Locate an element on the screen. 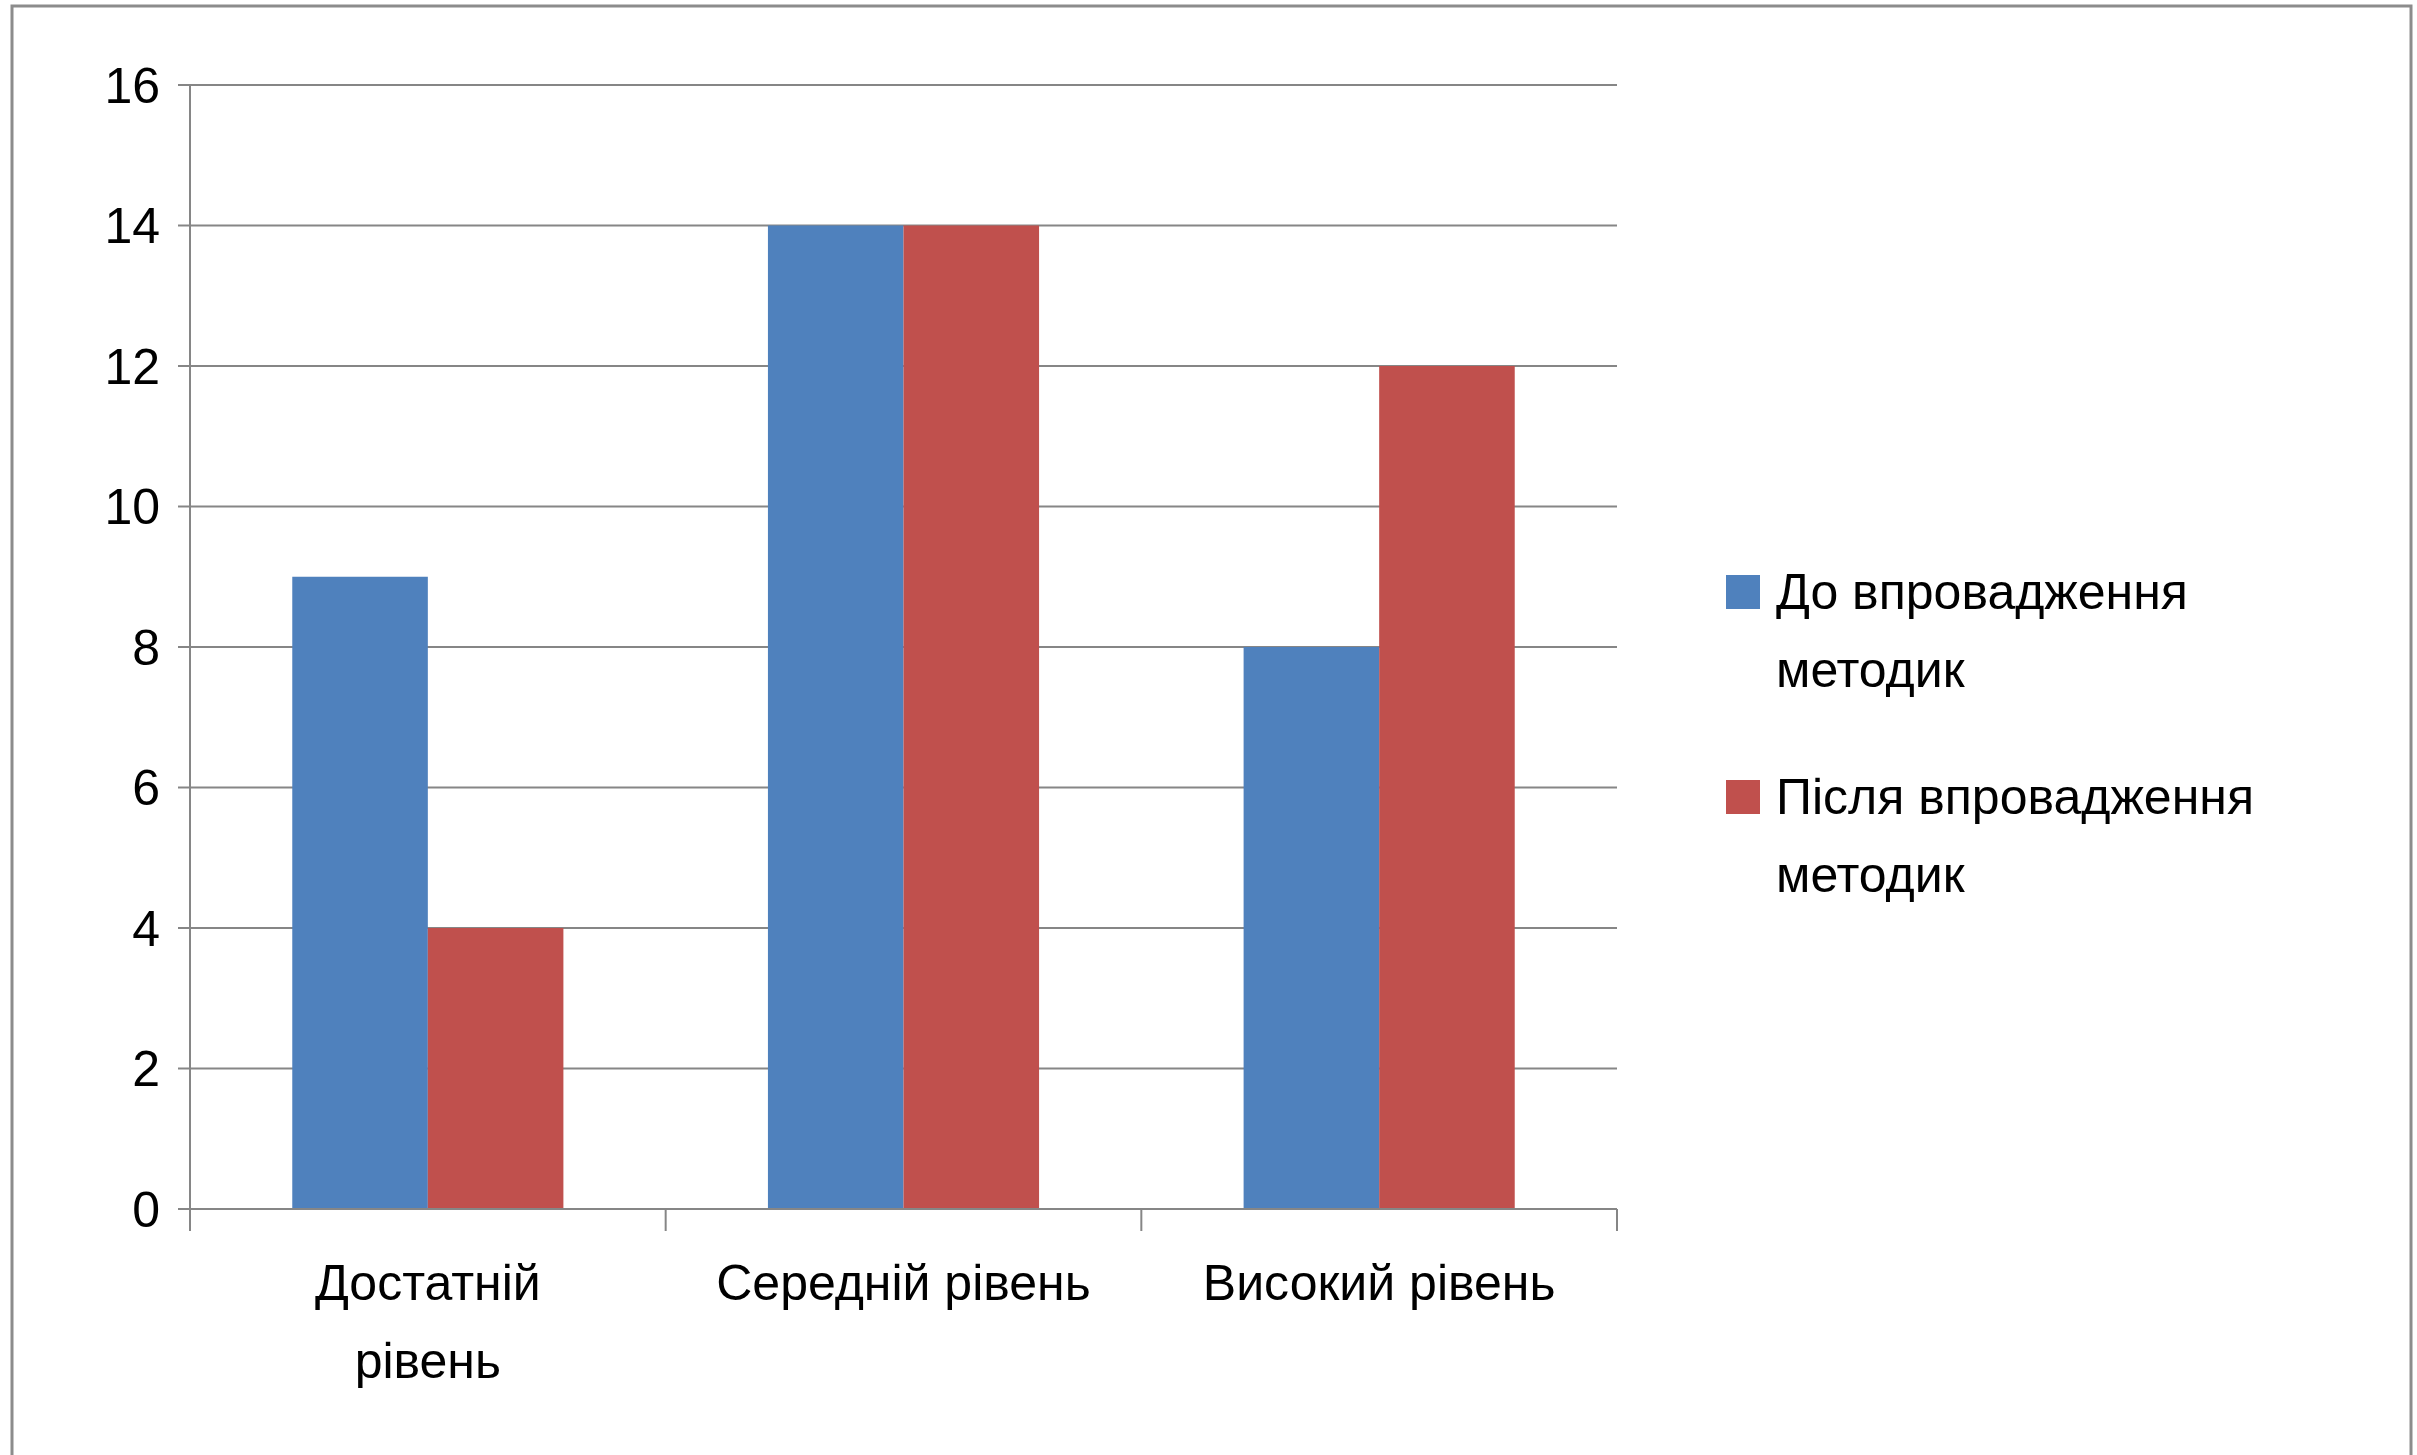 This screenshot has height=1455, width=2417. x-tick-label: Високий рівень is located at coordinates (1379, 1283).